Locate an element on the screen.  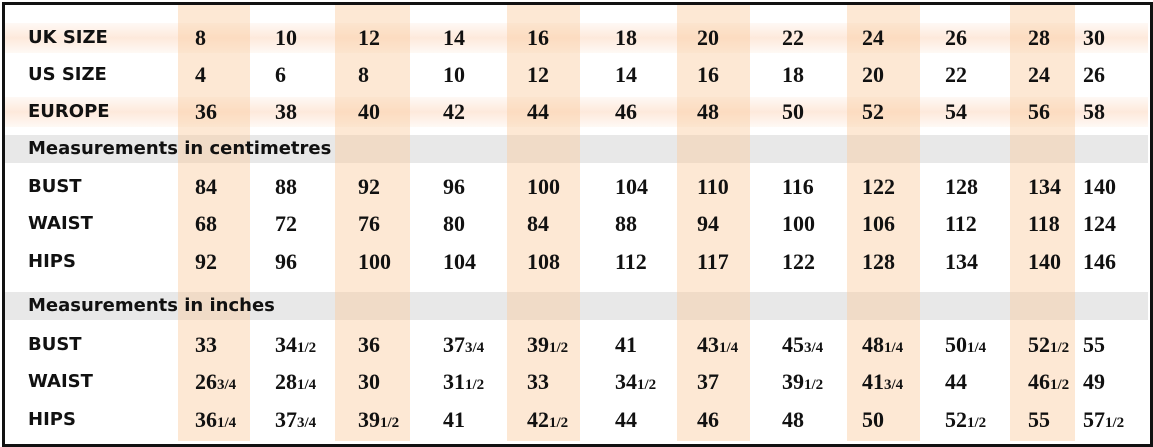
section-title: Measurements in centimetres is located at coordinates (180, 148).